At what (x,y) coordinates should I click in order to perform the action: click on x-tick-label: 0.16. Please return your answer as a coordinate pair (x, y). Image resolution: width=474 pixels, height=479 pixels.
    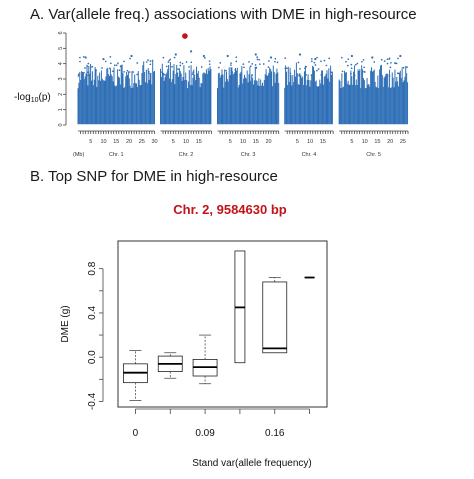
    Looking at the image, I should click on (275, 433).